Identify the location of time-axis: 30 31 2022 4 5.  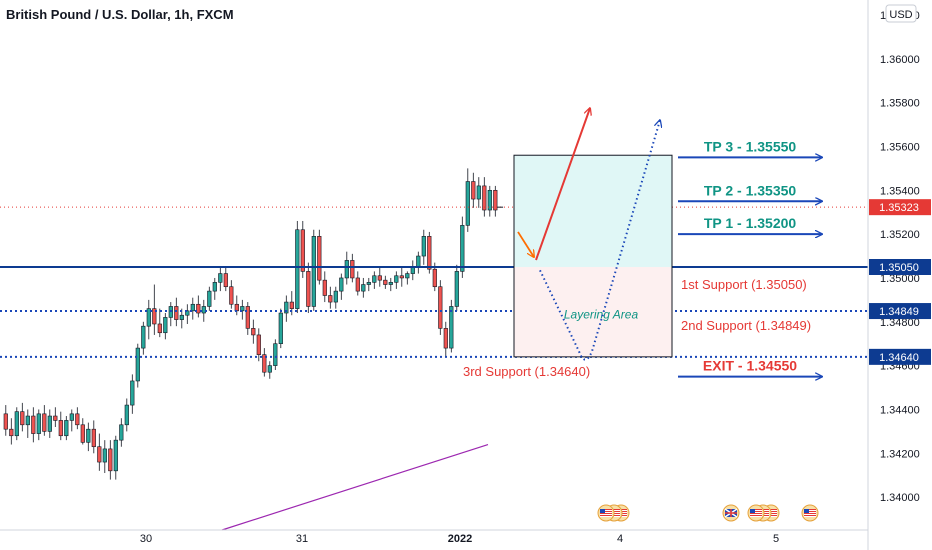
(434, 537).